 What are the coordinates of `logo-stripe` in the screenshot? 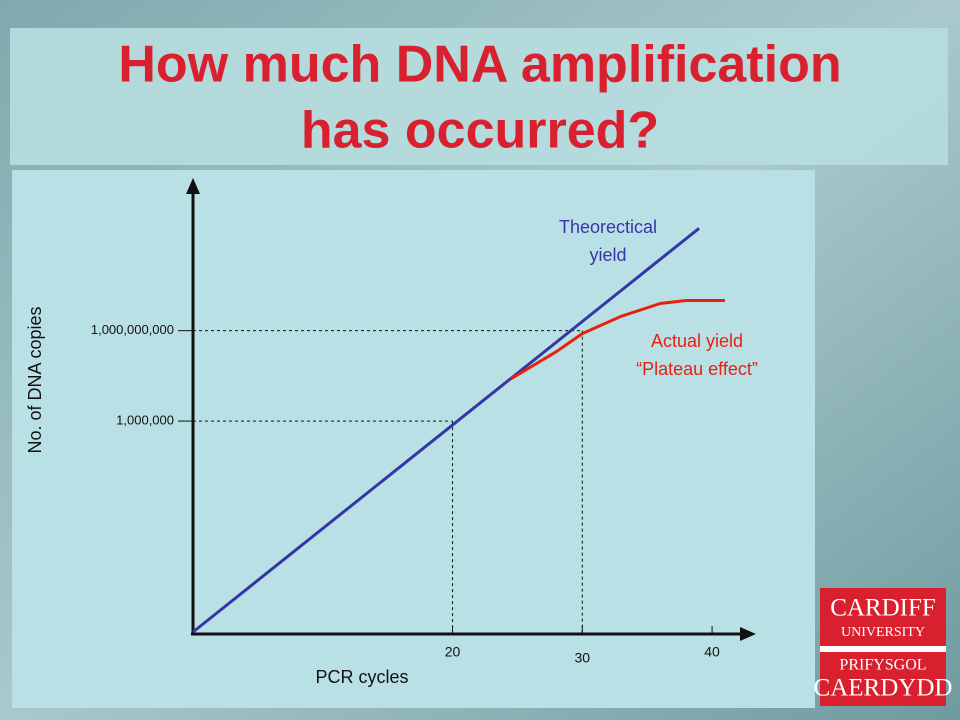 It's located at (883, 649).